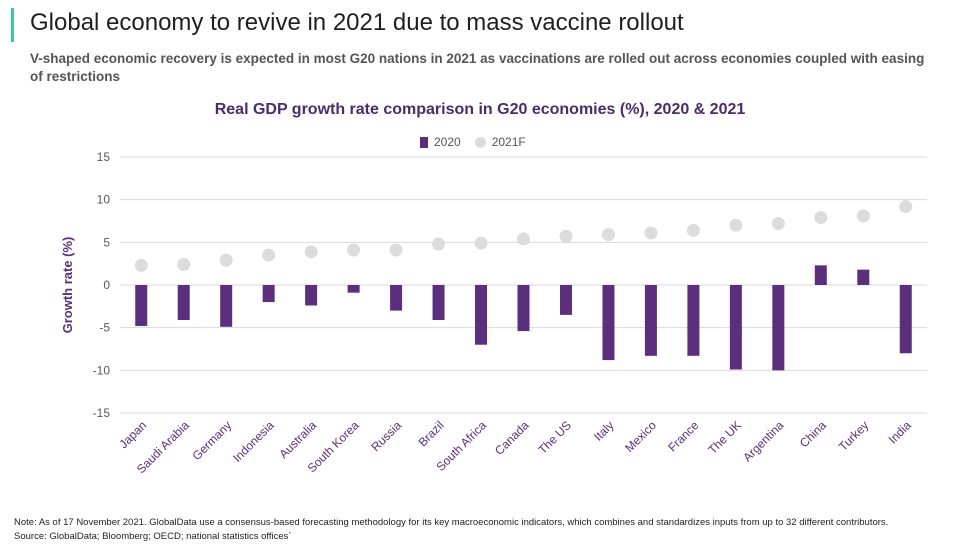 This screenshot has width=960, height=548. I want to click on x-tick-label: Japan, so click(132, 434).